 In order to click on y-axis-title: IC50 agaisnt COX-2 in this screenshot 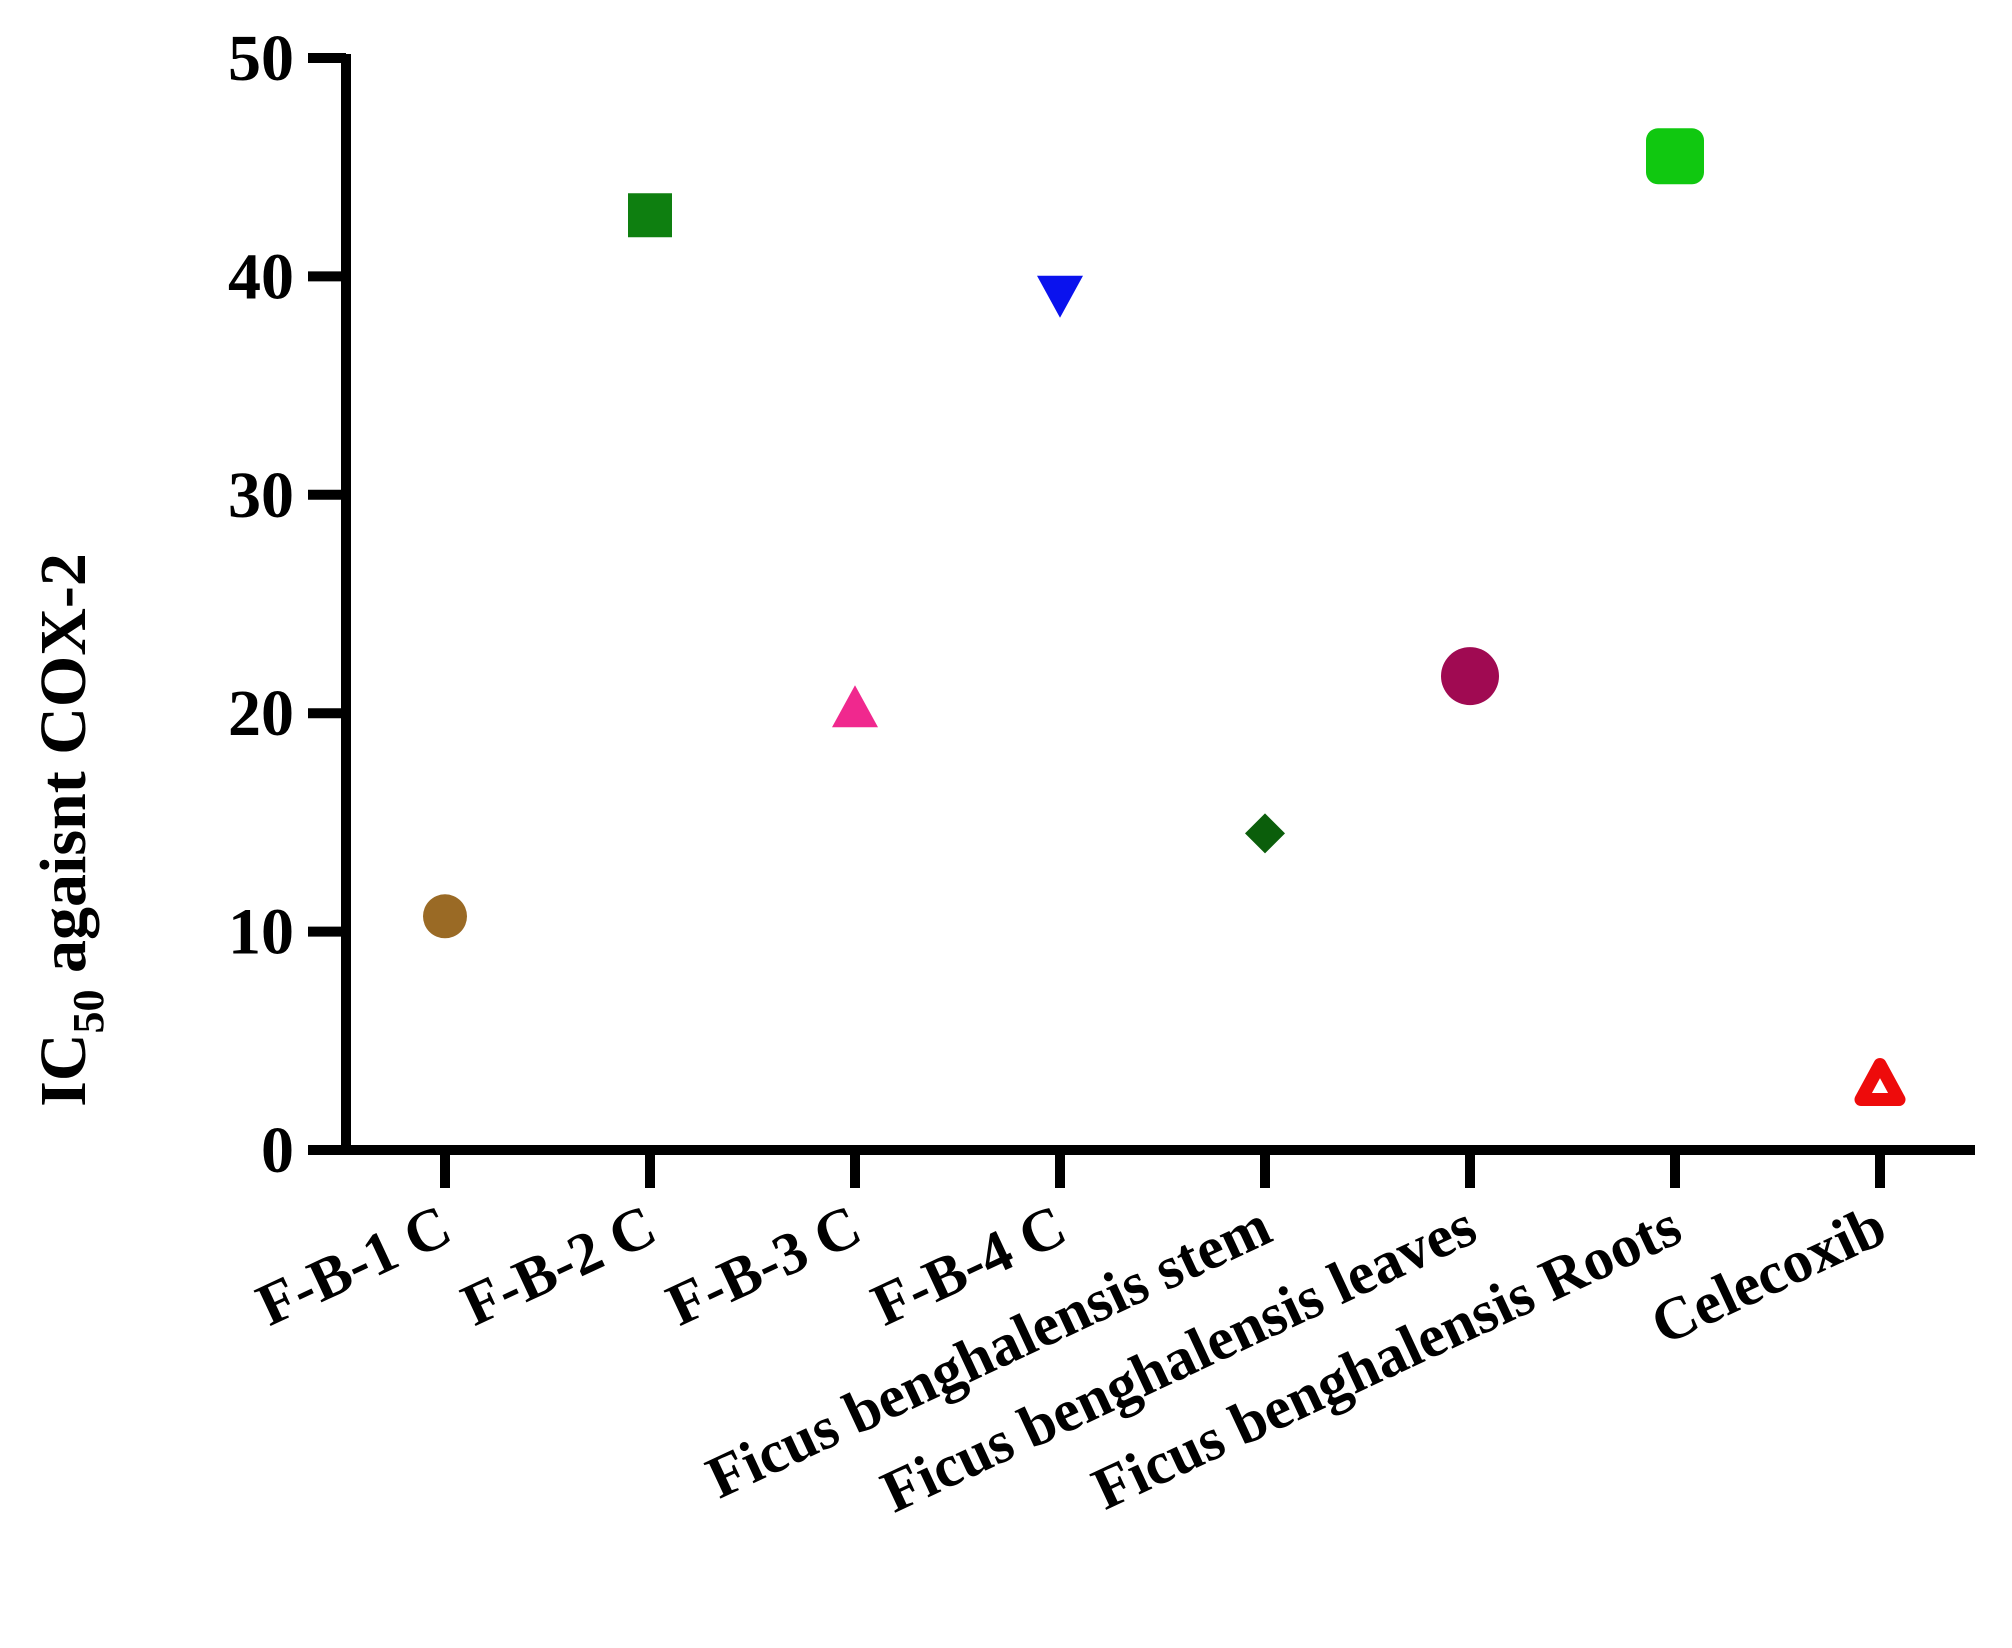, I will do `click(70, 830)`.